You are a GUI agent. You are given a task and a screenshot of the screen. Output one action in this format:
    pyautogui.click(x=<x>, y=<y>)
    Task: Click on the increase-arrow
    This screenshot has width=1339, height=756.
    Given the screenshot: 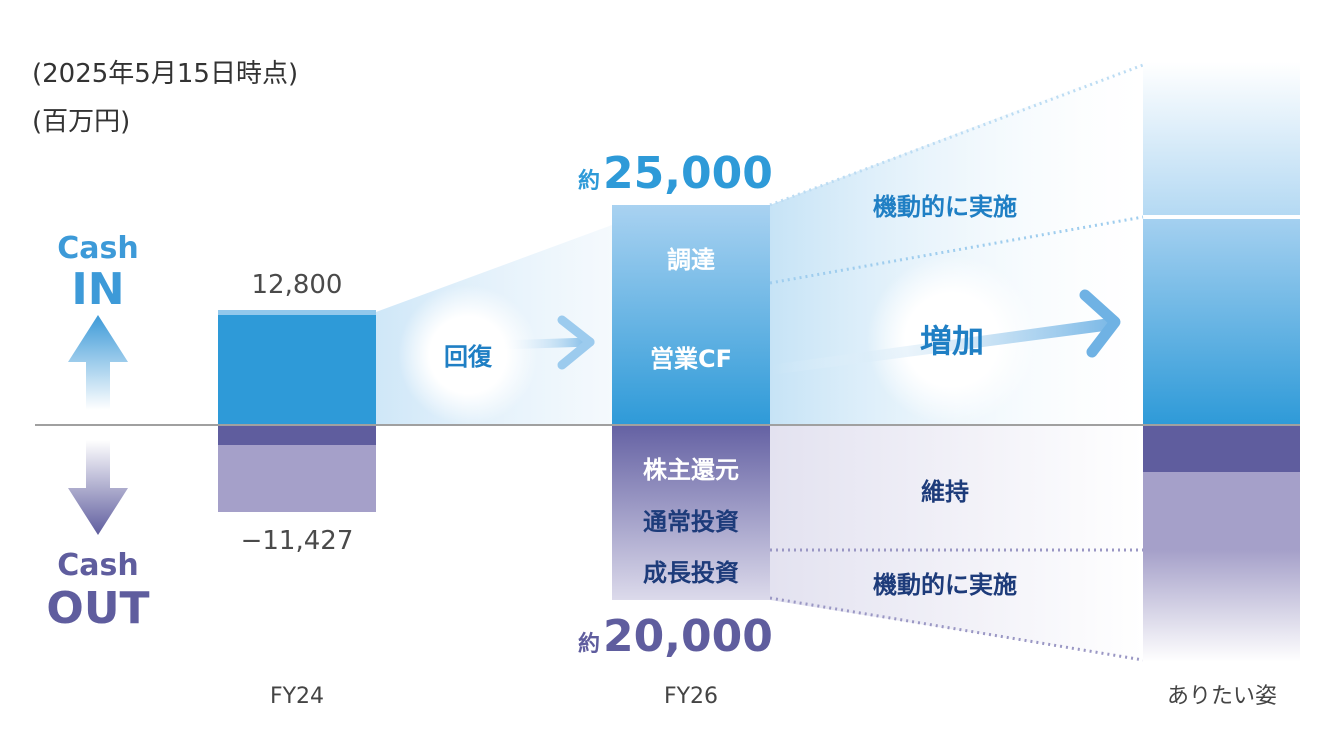 What is the action you would take?
    pyautogui.click(x=945, y=332)
    